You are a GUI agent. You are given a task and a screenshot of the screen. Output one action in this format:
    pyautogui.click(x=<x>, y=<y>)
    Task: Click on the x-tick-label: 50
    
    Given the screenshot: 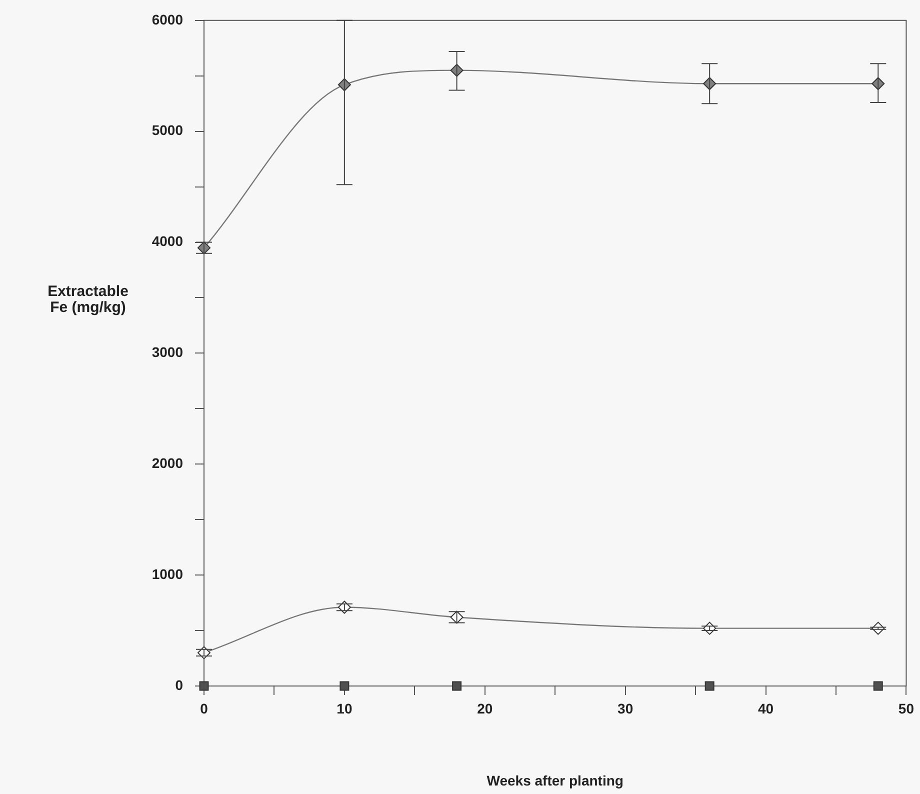 What is the action you would take?
    pyautogui.click(x=906, y=708)
    